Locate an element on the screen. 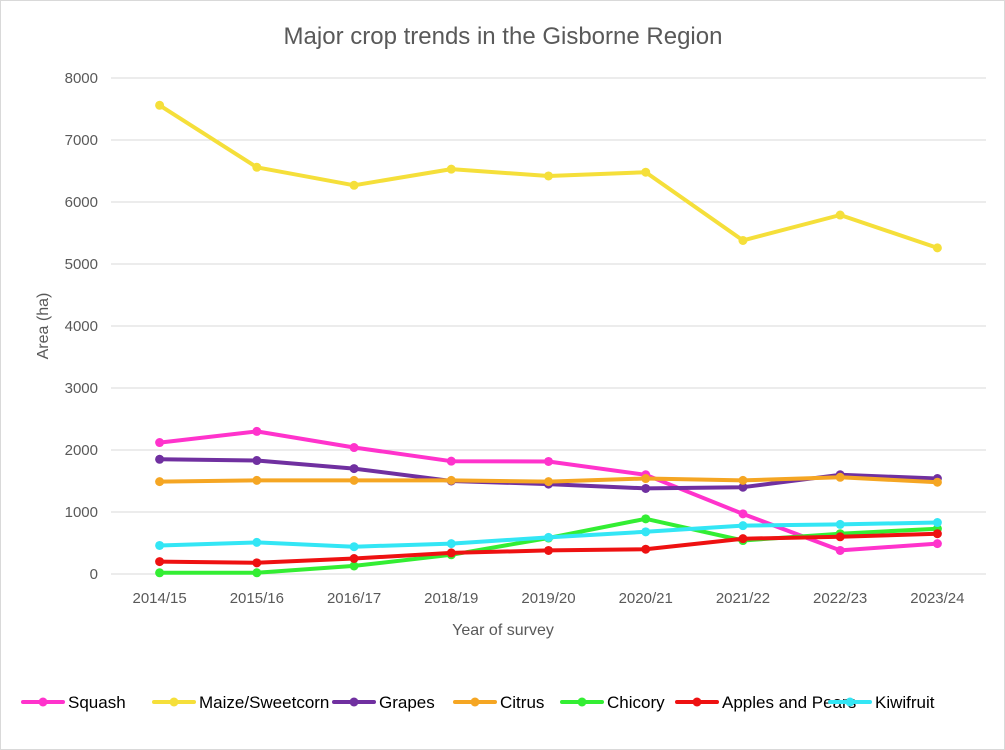 The height and width of the screenshot is (750, 1005). y-tick-label: 8000 is located at coordinates (81, 78).